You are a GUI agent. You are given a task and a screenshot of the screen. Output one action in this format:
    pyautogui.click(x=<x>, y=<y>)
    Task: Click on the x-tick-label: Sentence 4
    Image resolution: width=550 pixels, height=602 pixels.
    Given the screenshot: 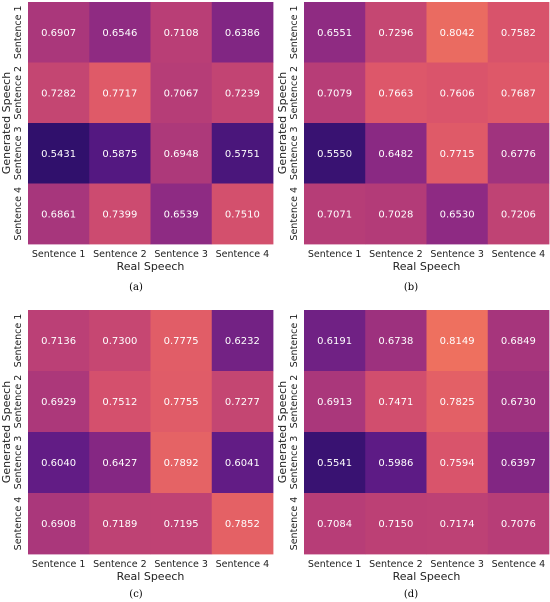 What is the action you would take?
    pyautogui.click(x=243, y=254)
    